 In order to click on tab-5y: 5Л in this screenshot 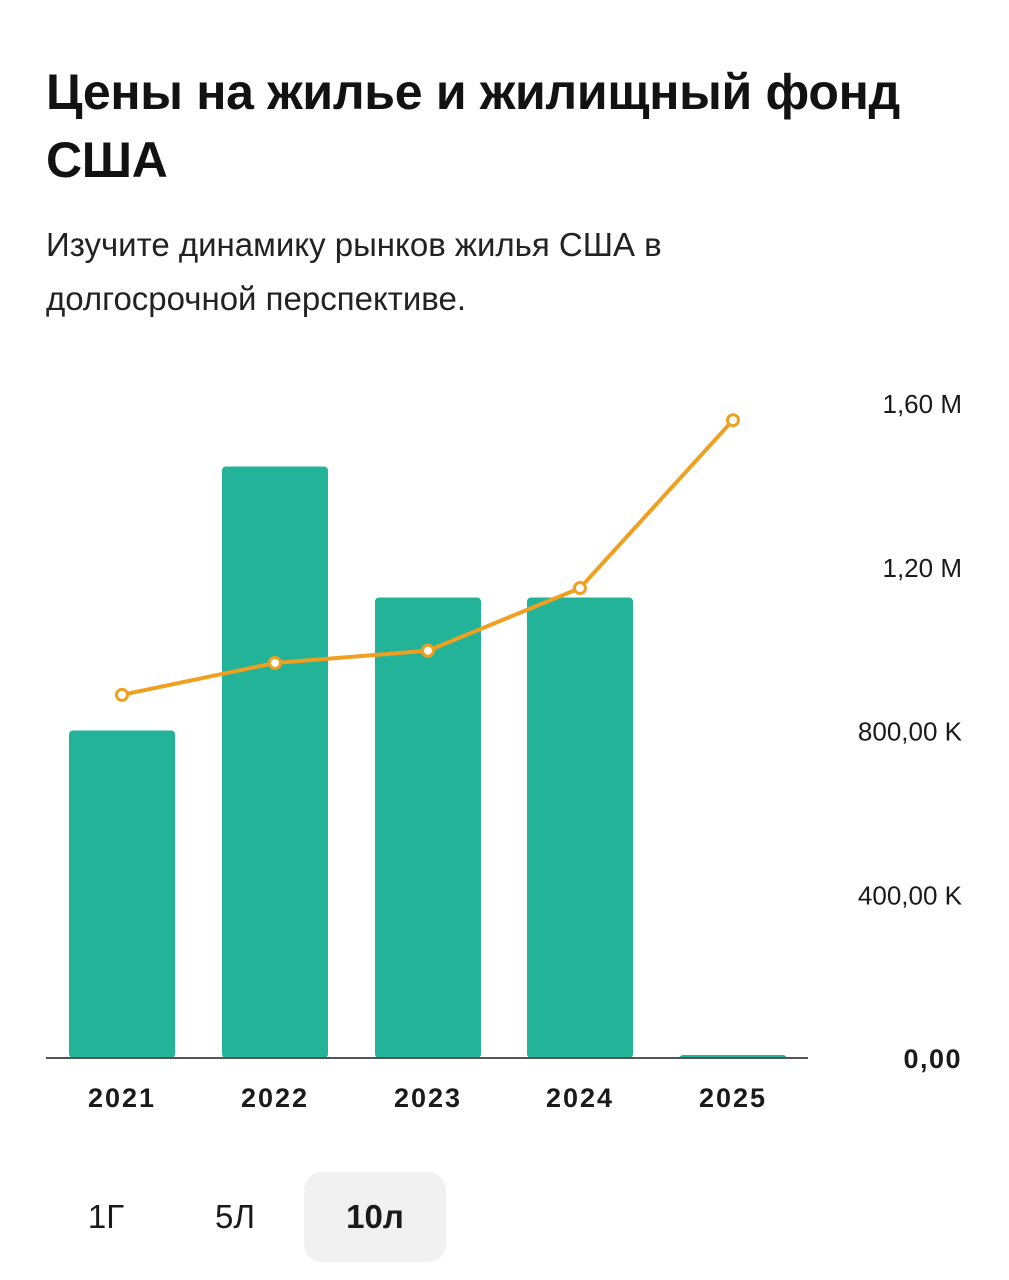, I will do `click(234, 1216)`.